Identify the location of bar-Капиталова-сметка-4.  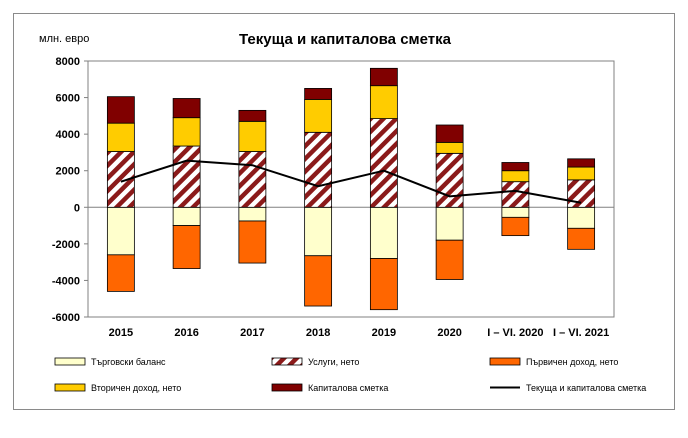
(383, 77).